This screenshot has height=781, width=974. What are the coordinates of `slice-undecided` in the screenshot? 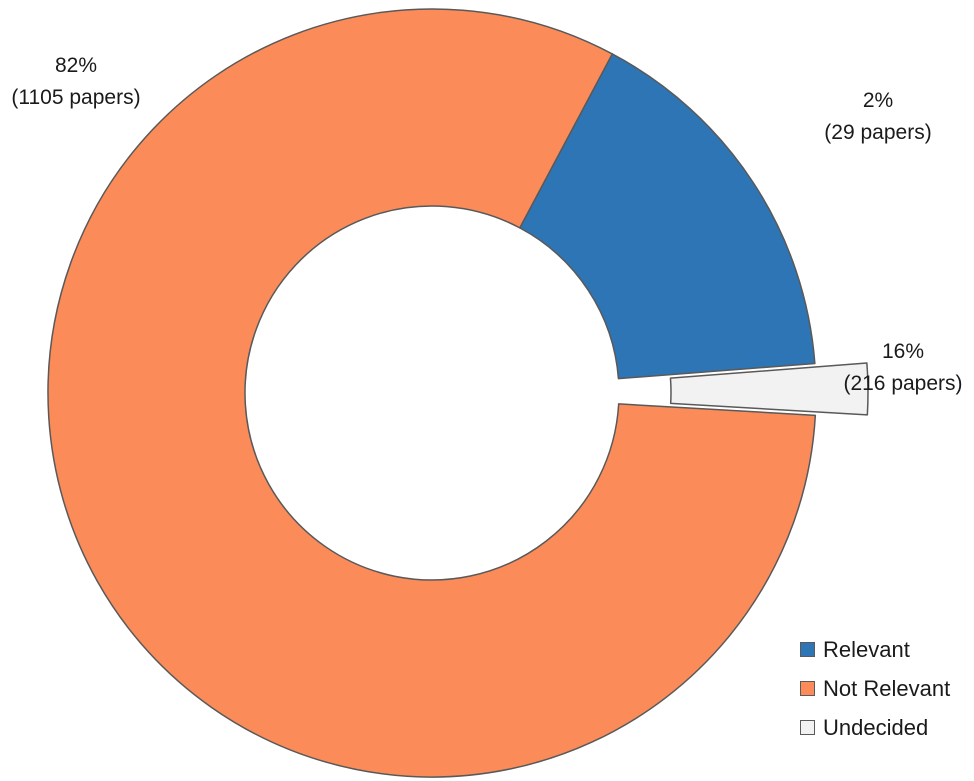 It's located at (769, 389).